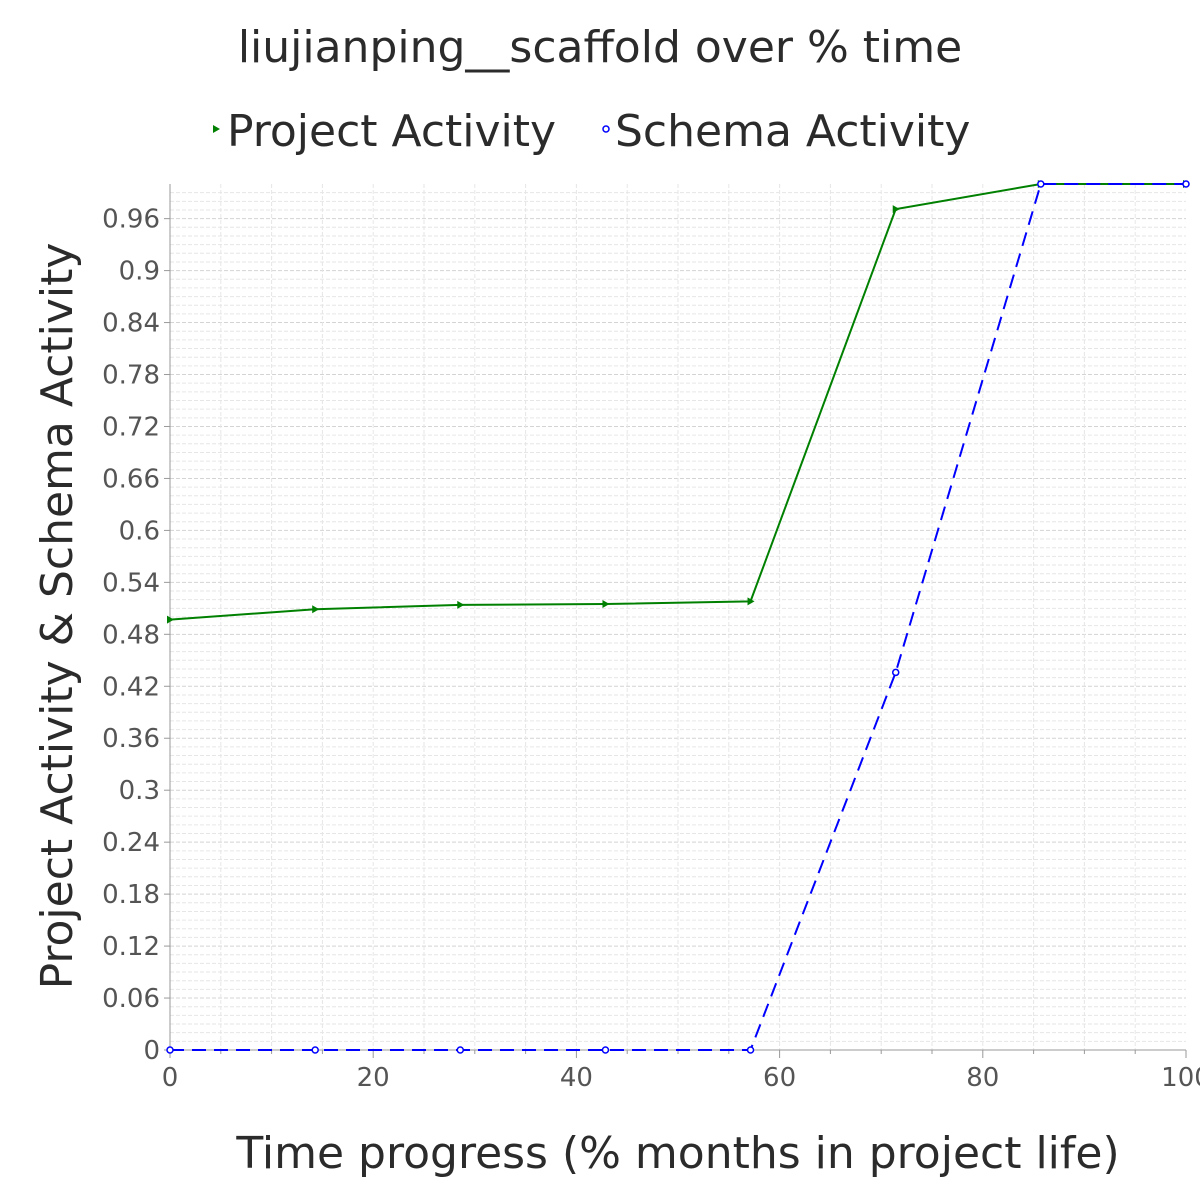 This screenshot has width=1200, height=1200. I want to click on y-tick-label: 0.06, so click(131, 999).